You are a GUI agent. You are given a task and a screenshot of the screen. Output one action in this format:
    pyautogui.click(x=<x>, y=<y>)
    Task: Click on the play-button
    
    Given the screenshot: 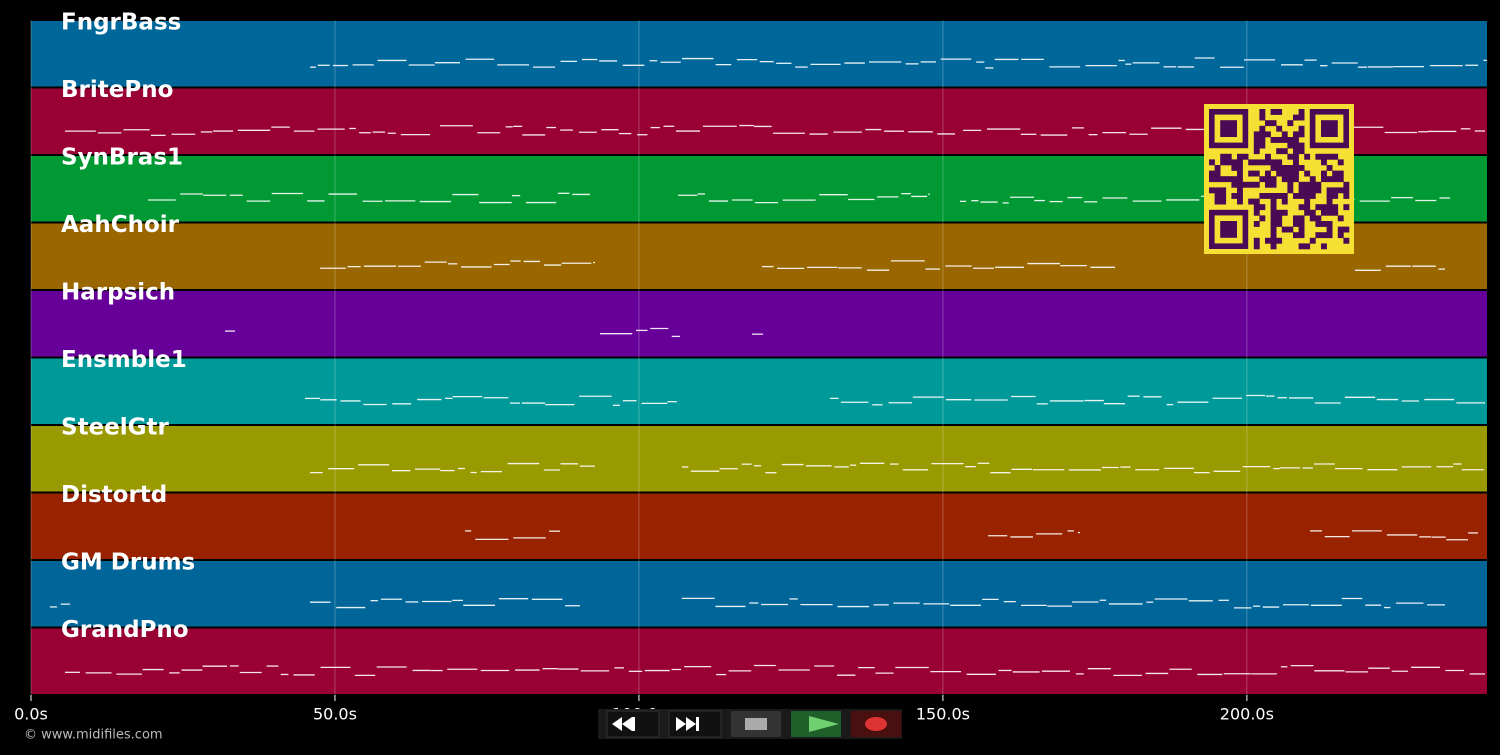 What is the action you would take?
    pyautogui.click(x=816, y=724)
    